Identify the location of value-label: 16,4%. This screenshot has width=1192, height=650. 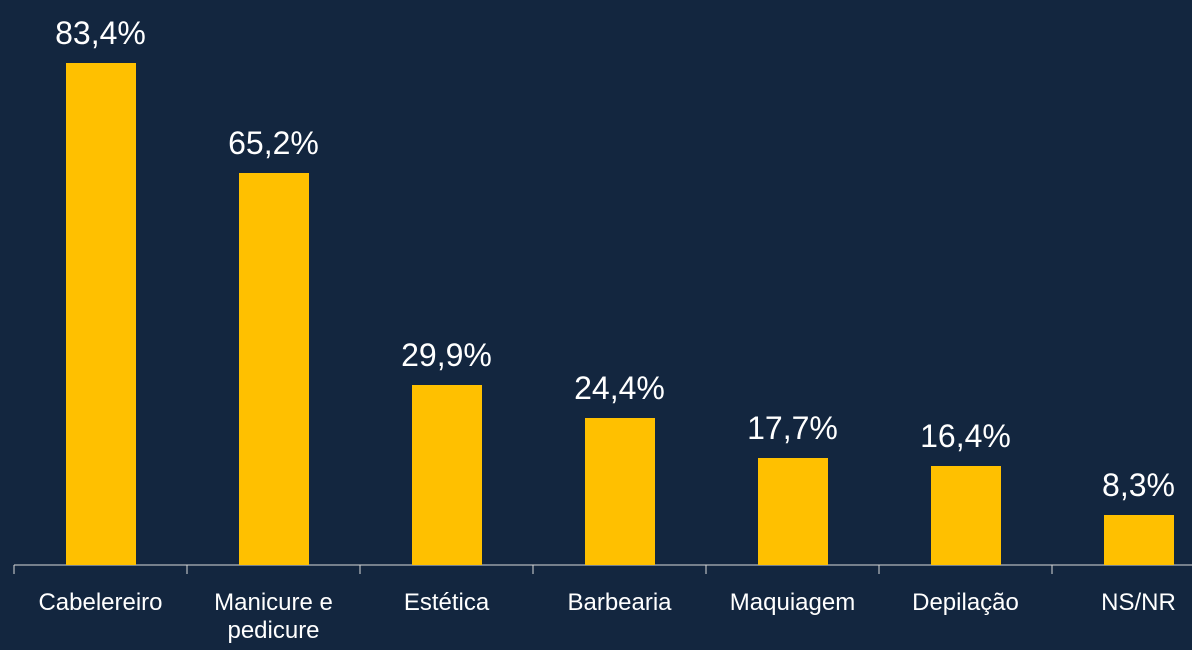
(965, 436).